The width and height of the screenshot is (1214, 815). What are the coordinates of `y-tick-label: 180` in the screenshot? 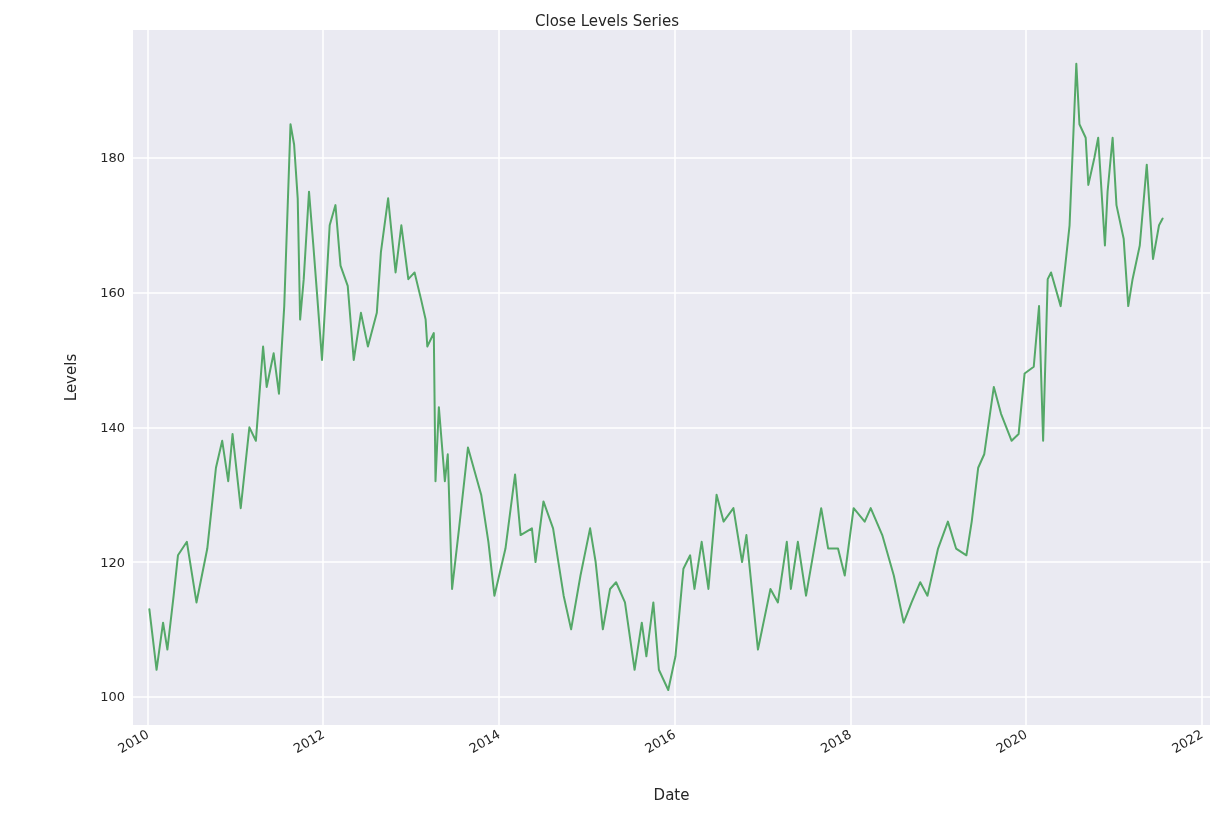 It's located at (112, 158).